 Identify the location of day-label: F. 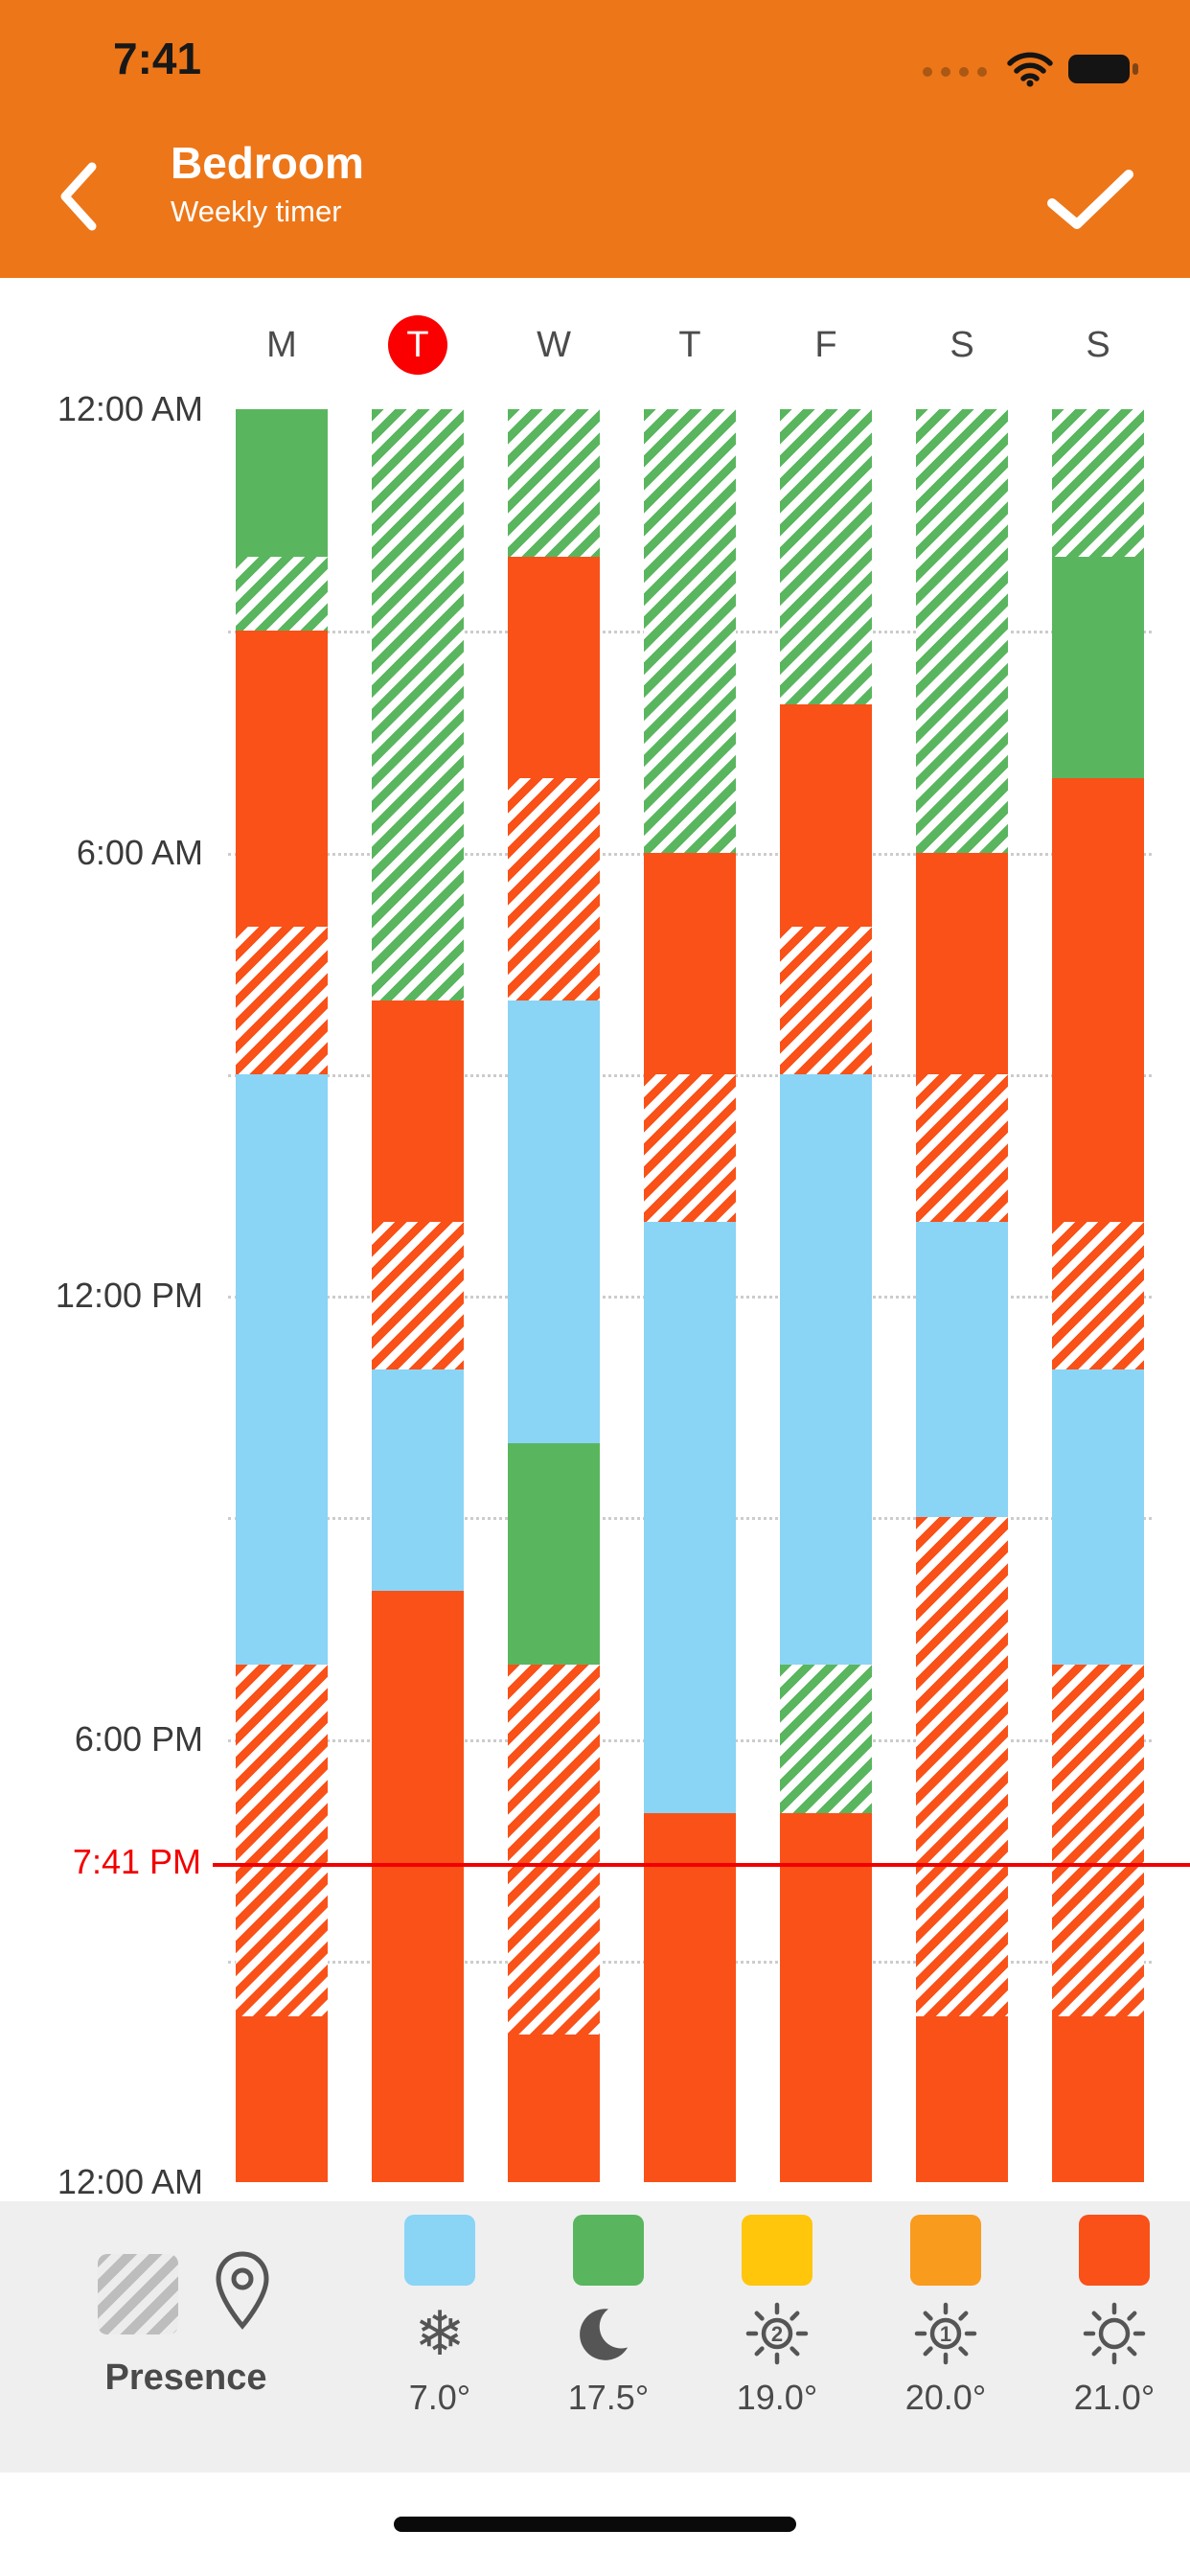
(826, 345).